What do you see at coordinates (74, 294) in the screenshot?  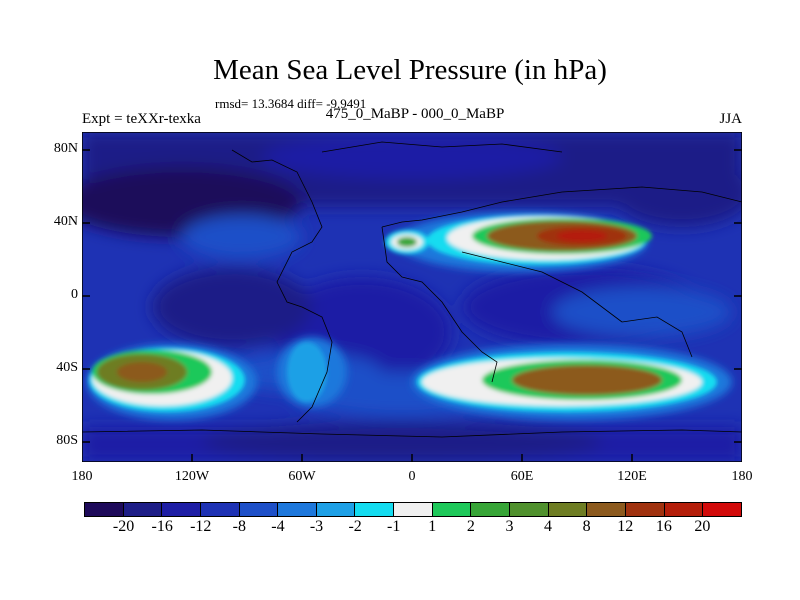 I see `y-tick-label: 0` at bounding box center [74, 294].